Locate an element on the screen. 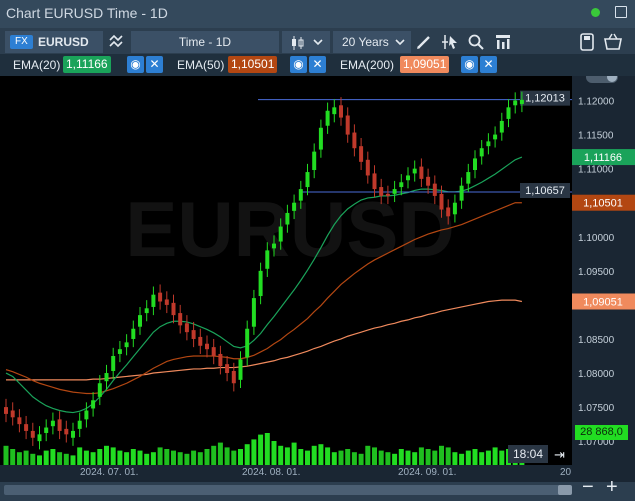 The width and height of the screenshot is (635, 501). chevron-down-icon is located at coordinates (318, 45).